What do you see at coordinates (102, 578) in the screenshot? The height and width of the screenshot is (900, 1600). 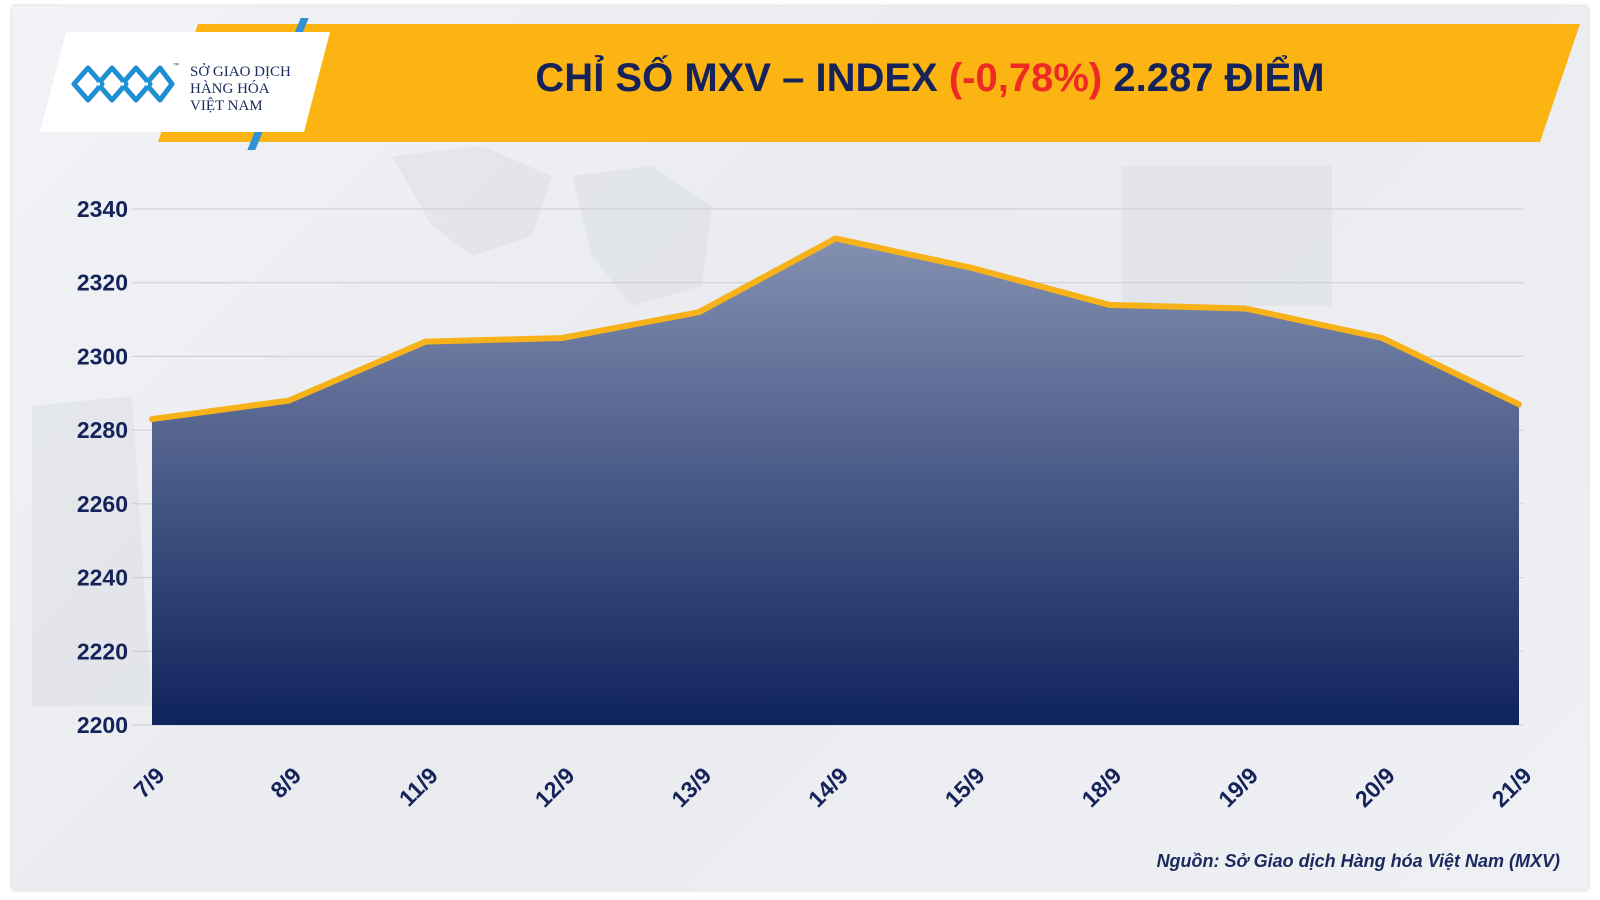 I see `y-tick-label: 2240` at bounding box center [102, 578].